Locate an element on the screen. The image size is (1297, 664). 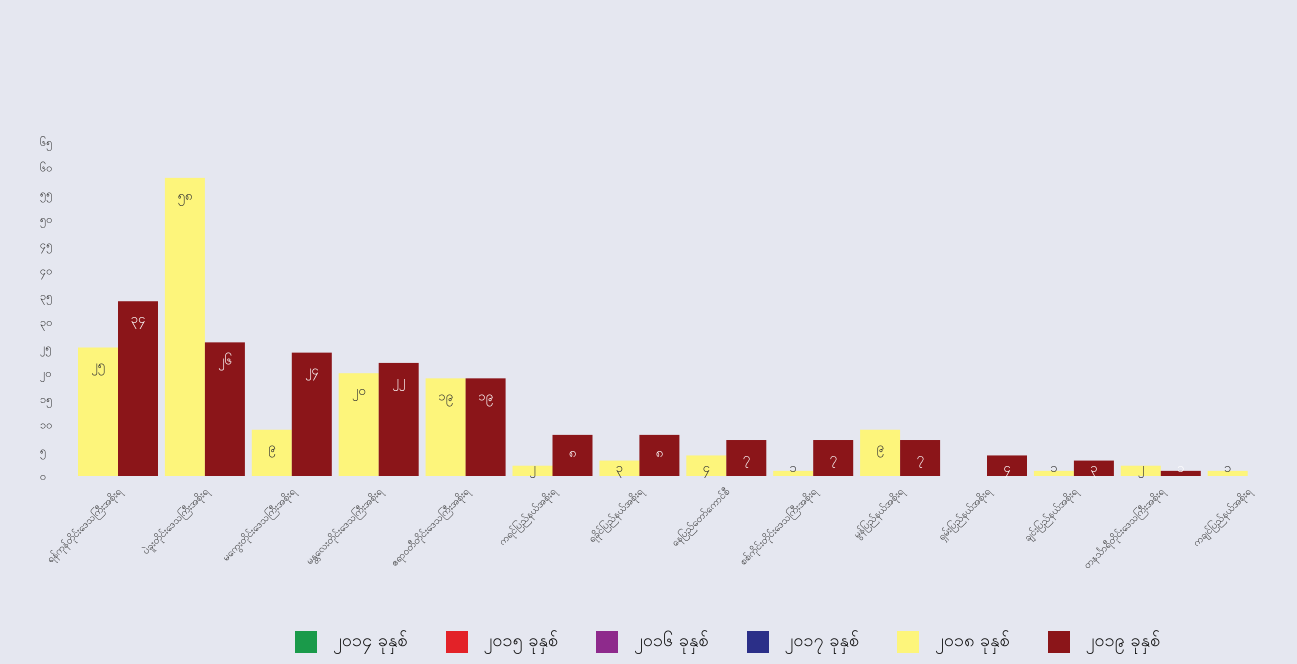
data-label: ၅၈ is located at coordinates (185, 197).